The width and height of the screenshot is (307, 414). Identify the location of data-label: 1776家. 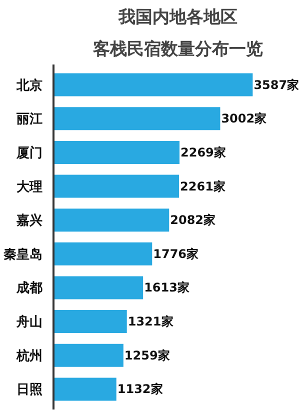
(176, 253).